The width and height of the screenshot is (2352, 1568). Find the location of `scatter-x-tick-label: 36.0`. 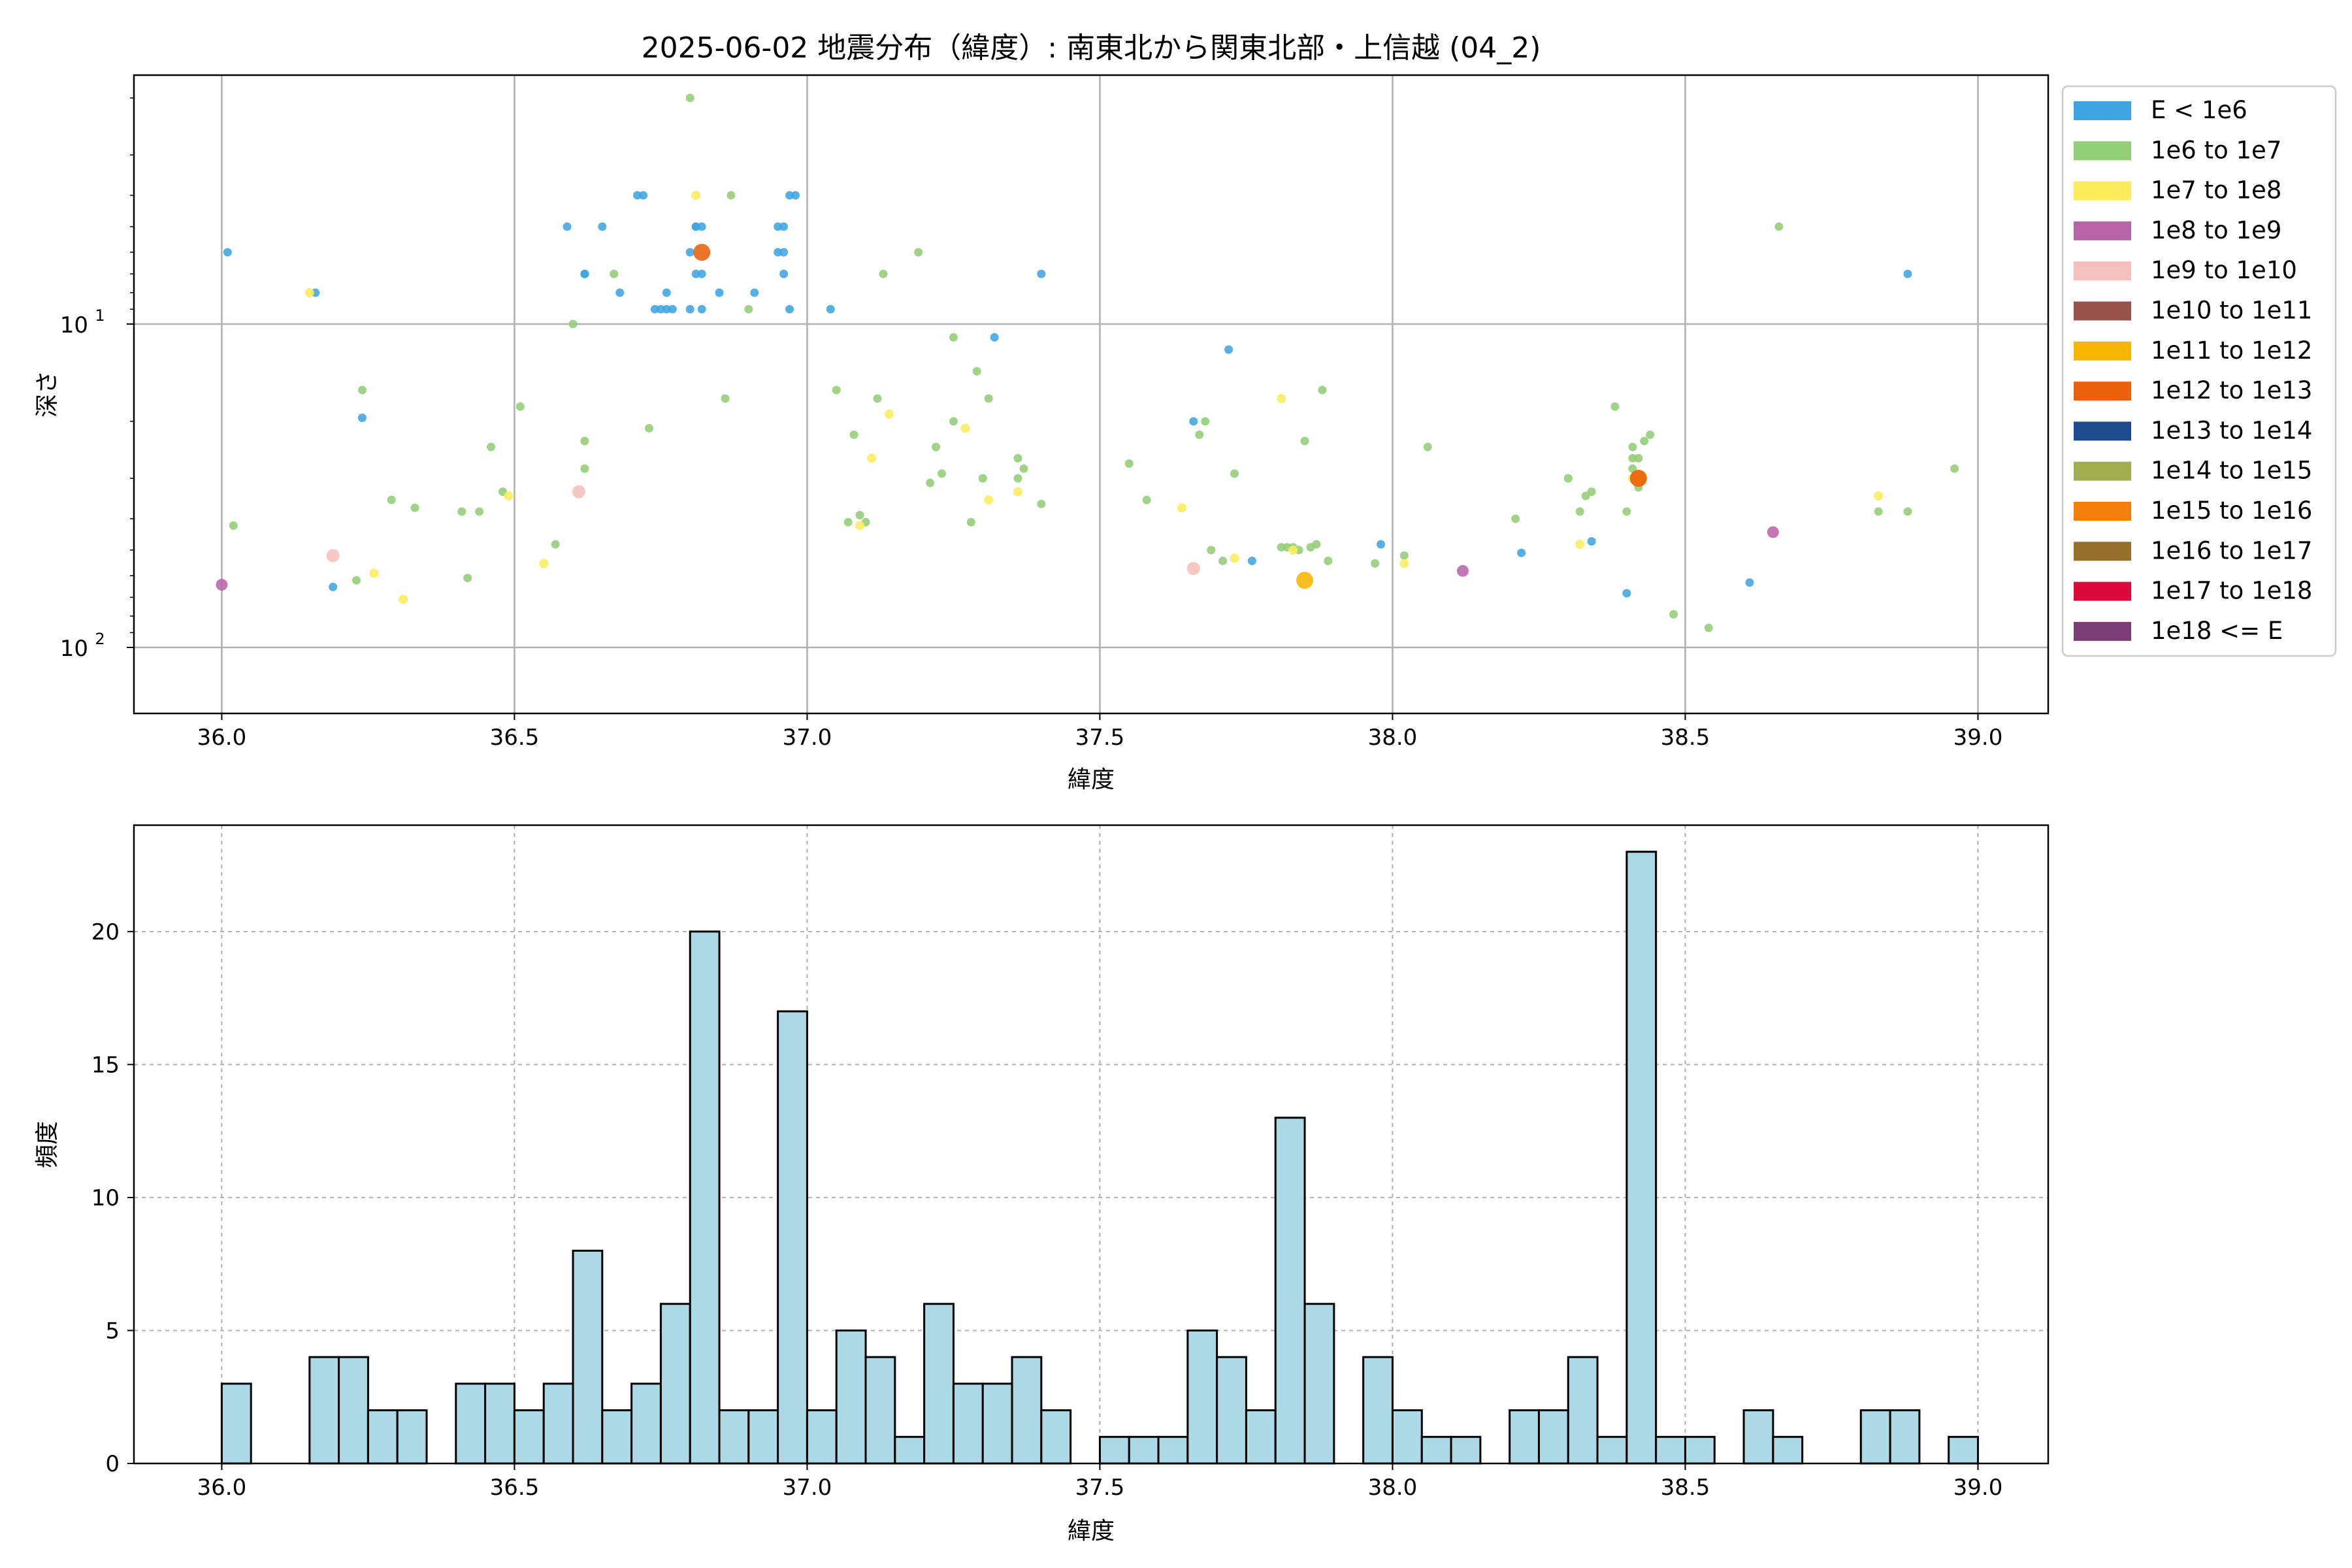

scatter-x-tick-label: 36.0 is located at coordinates (222, 738).